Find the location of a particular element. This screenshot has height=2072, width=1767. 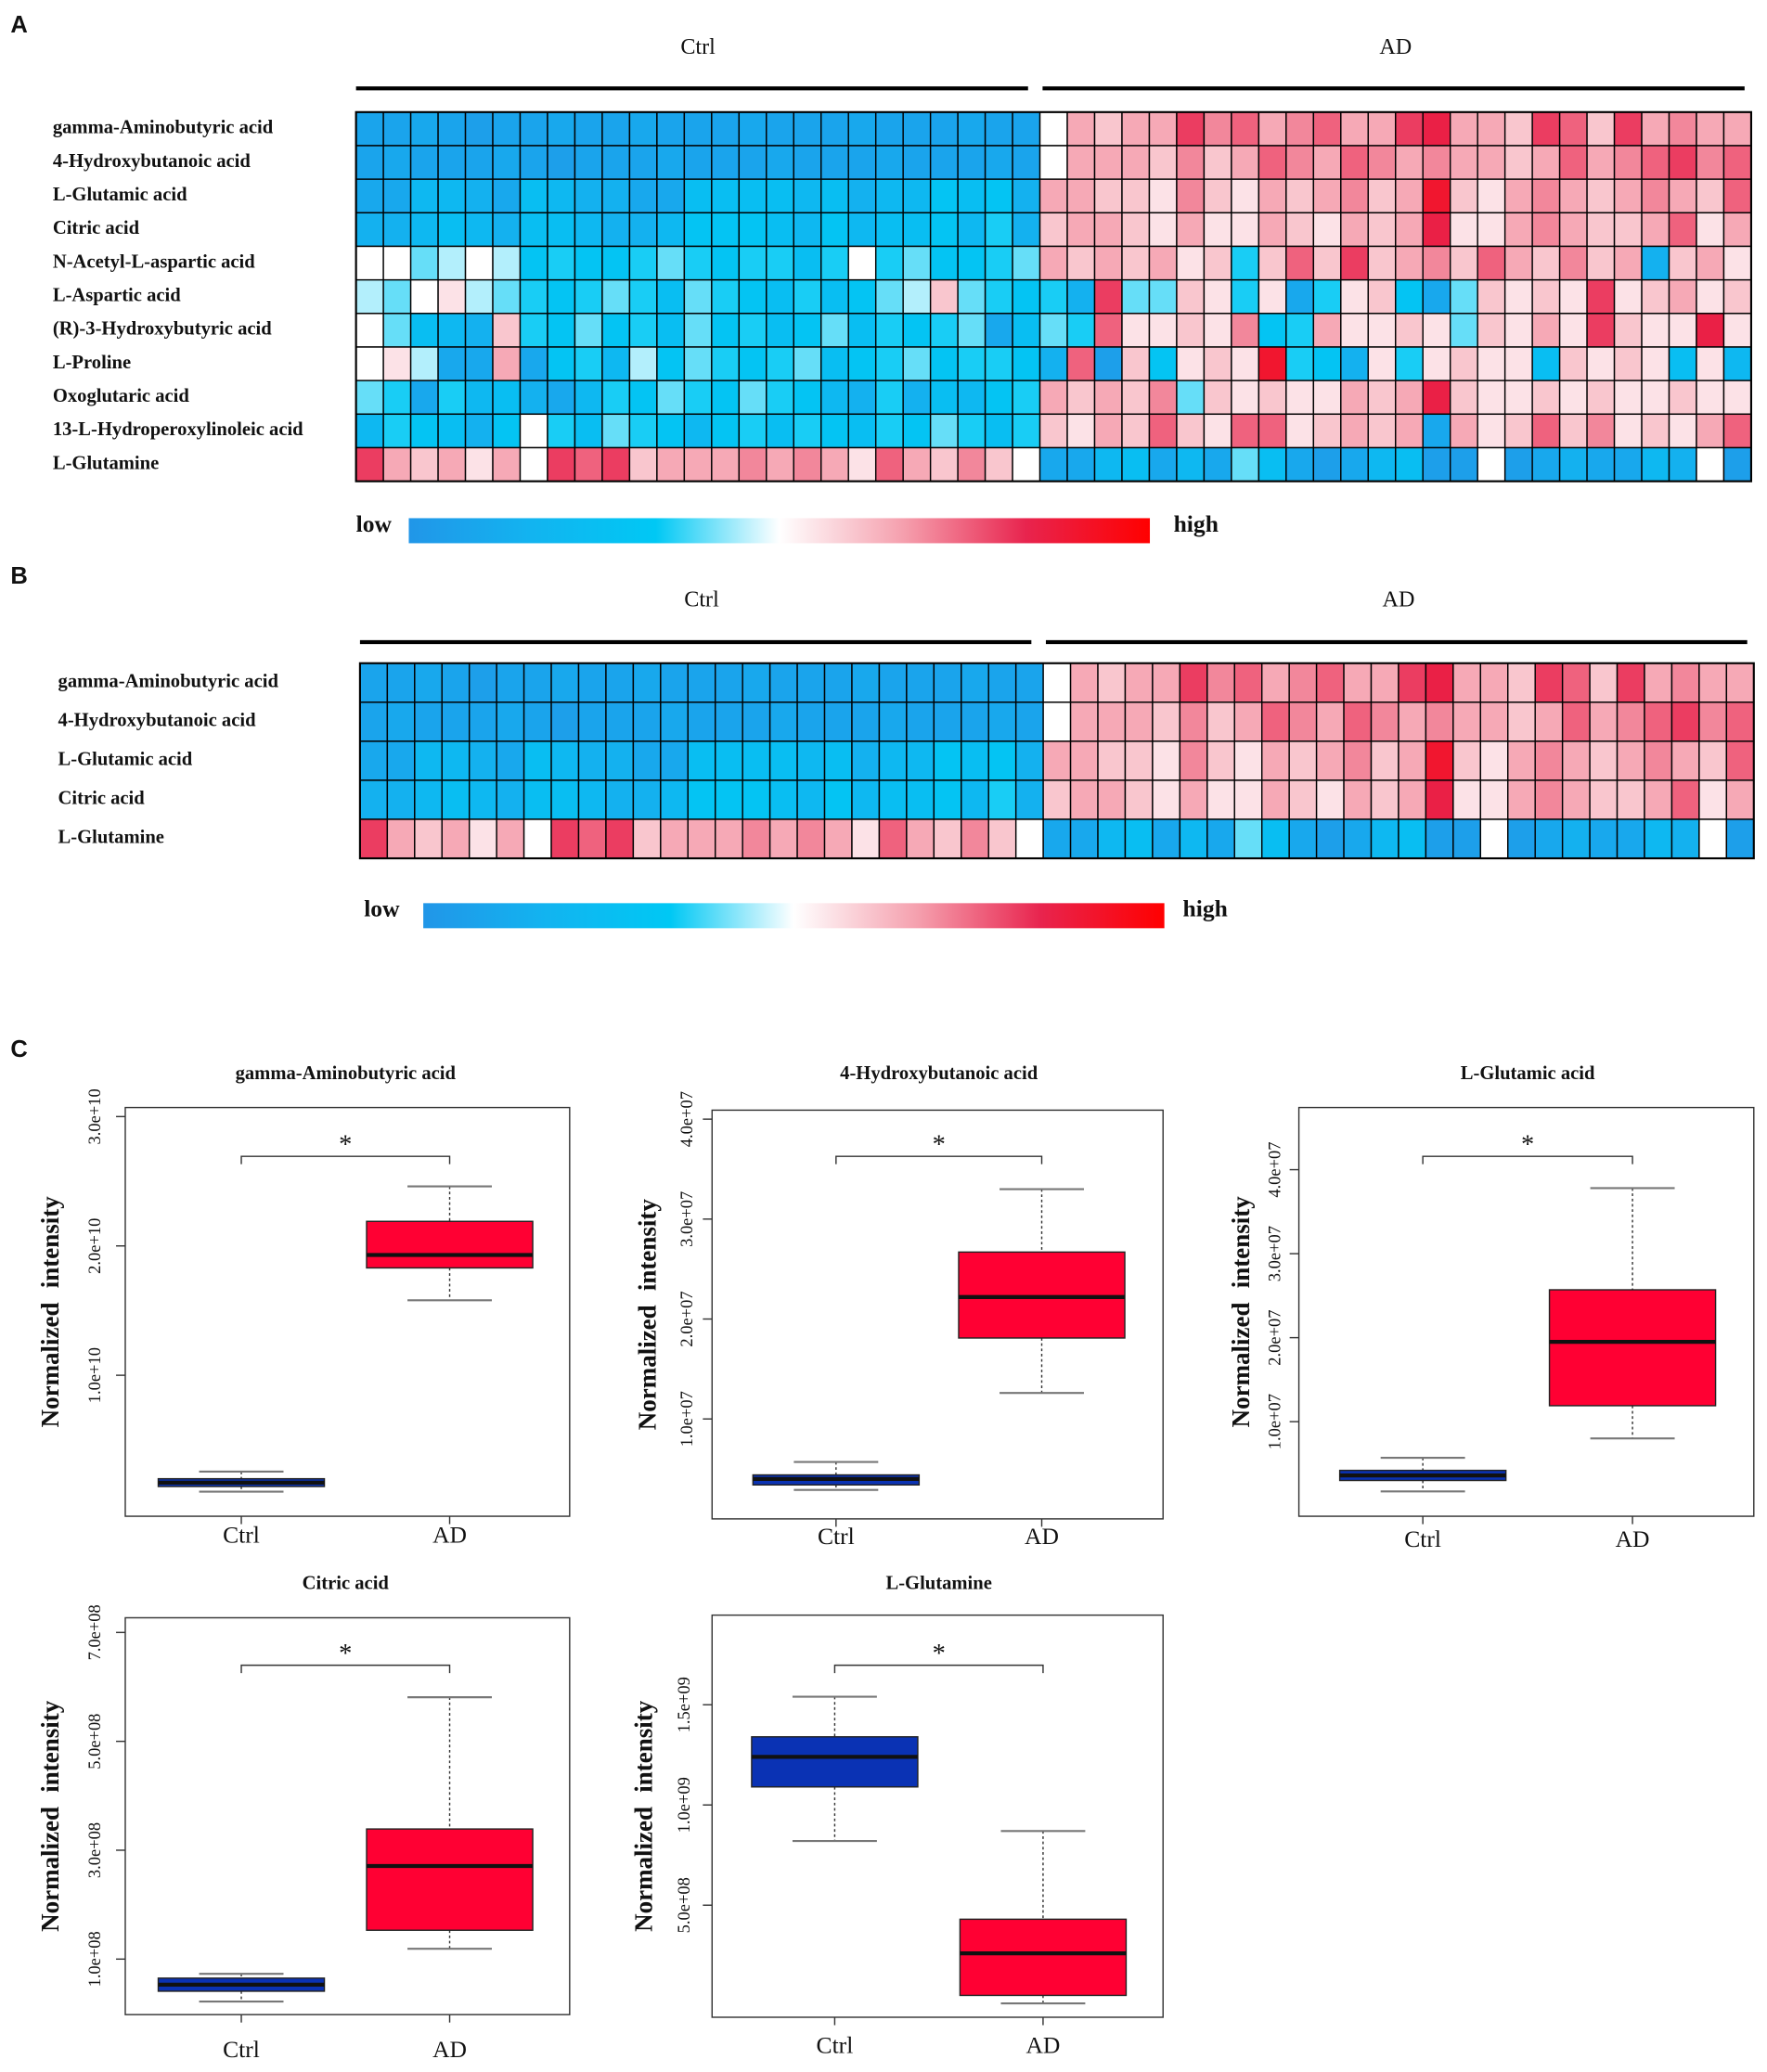

significance-mark: * is located at coordinates (345, 1145).